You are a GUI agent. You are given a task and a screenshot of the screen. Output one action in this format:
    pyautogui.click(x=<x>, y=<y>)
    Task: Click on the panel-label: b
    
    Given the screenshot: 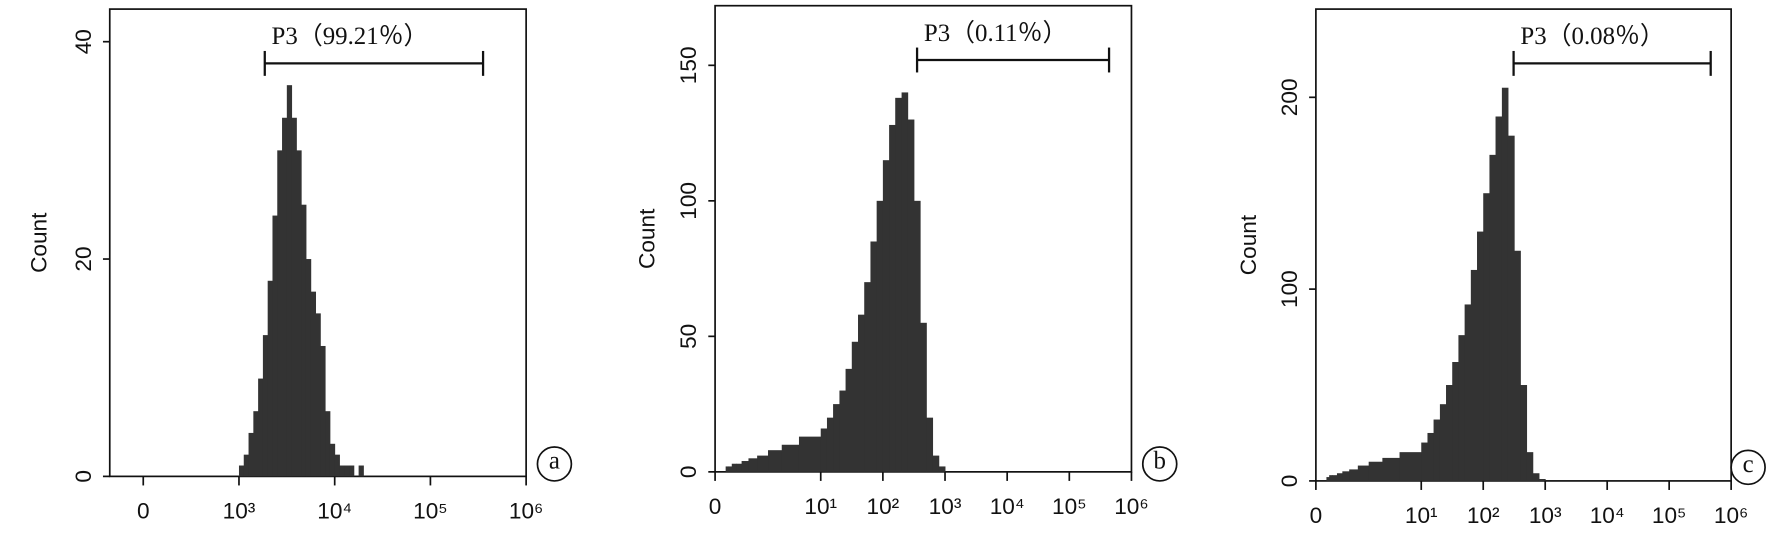 What is the action you would take?
    pyautogui.click(x=1160, y=461)
    